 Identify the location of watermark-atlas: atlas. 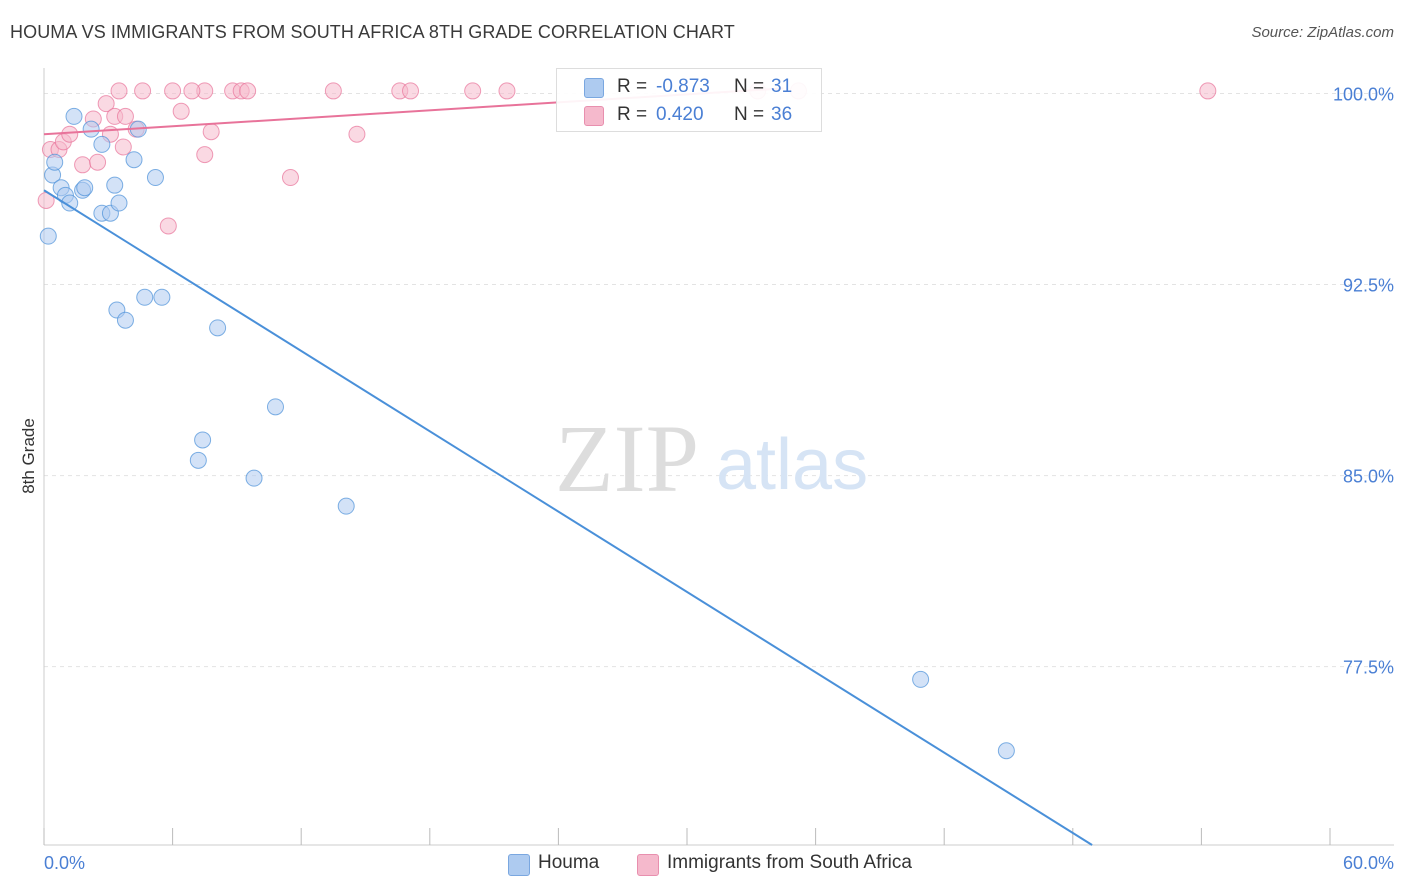
(792, 465).